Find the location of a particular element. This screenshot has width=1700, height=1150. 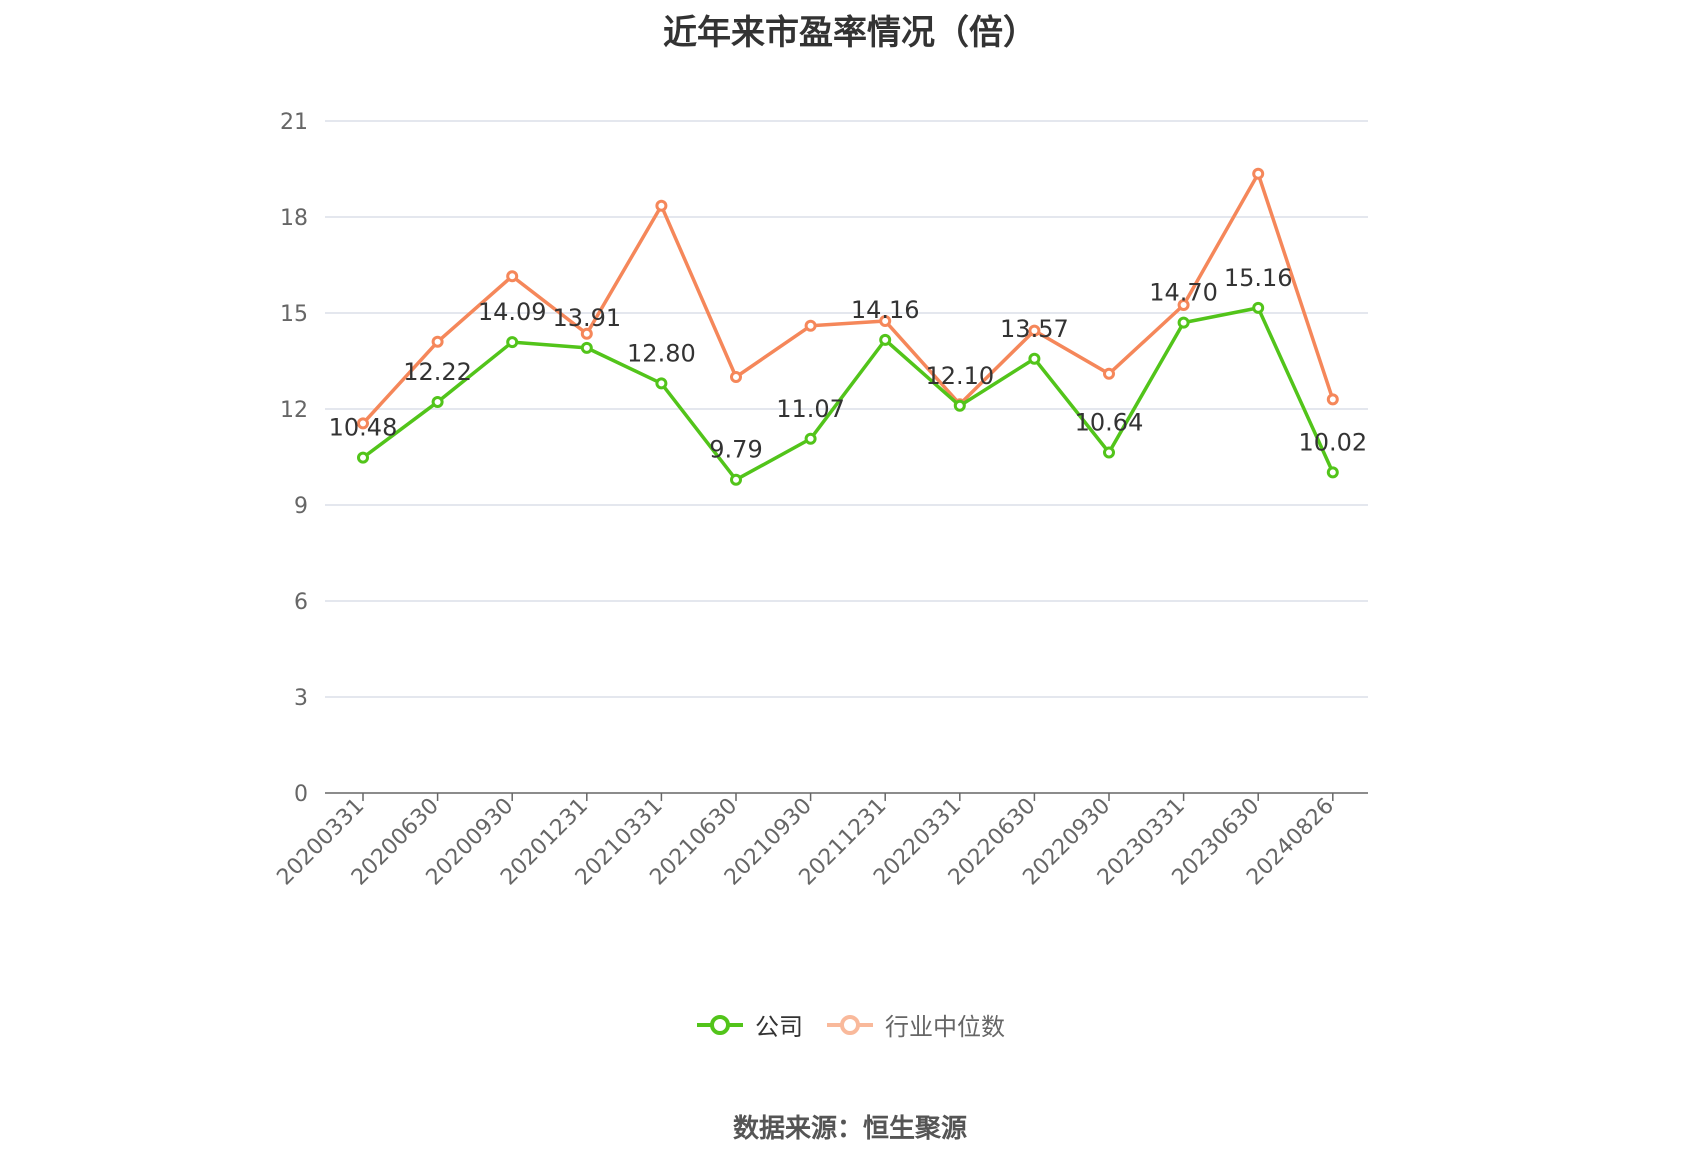

series-line-company is located at coordinates (848, 394).